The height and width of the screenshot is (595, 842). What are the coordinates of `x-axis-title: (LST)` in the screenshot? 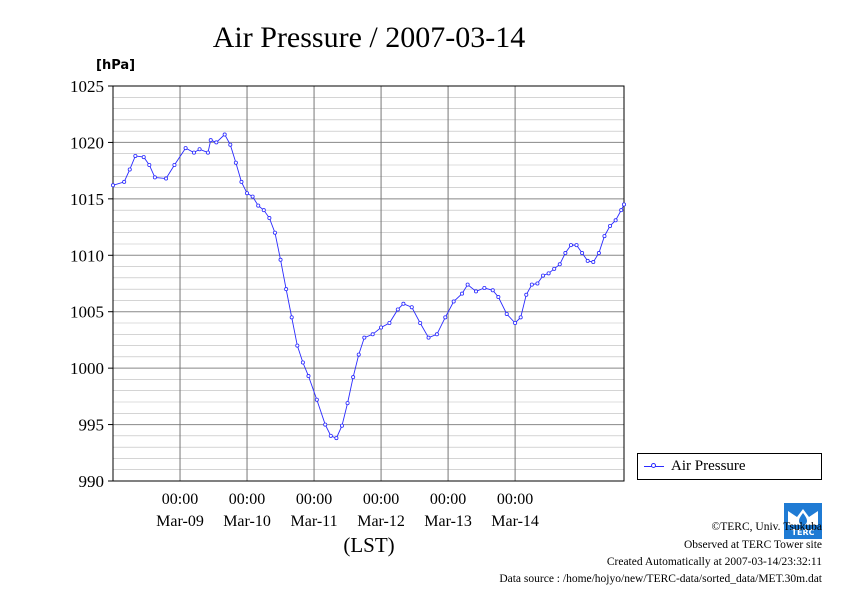 It's located at (368, 545).